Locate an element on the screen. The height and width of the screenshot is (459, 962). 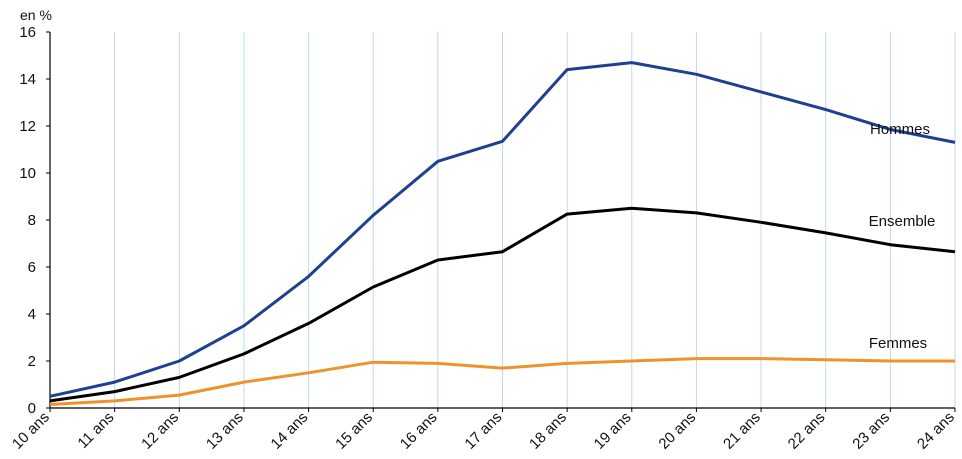
y-tick-labels: 0 2 4 6 8 10 12 14 16 is located at coordinates (34, 220).